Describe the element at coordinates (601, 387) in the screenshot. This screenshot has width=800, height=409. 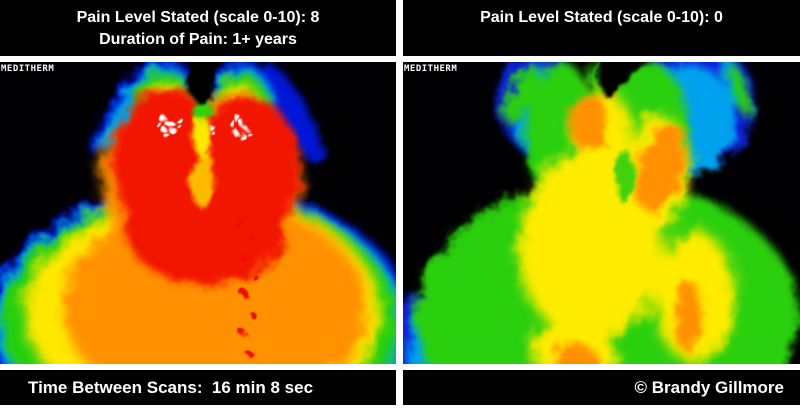
I see `right-footer-bar: © Brandy Gillmore` at that location.